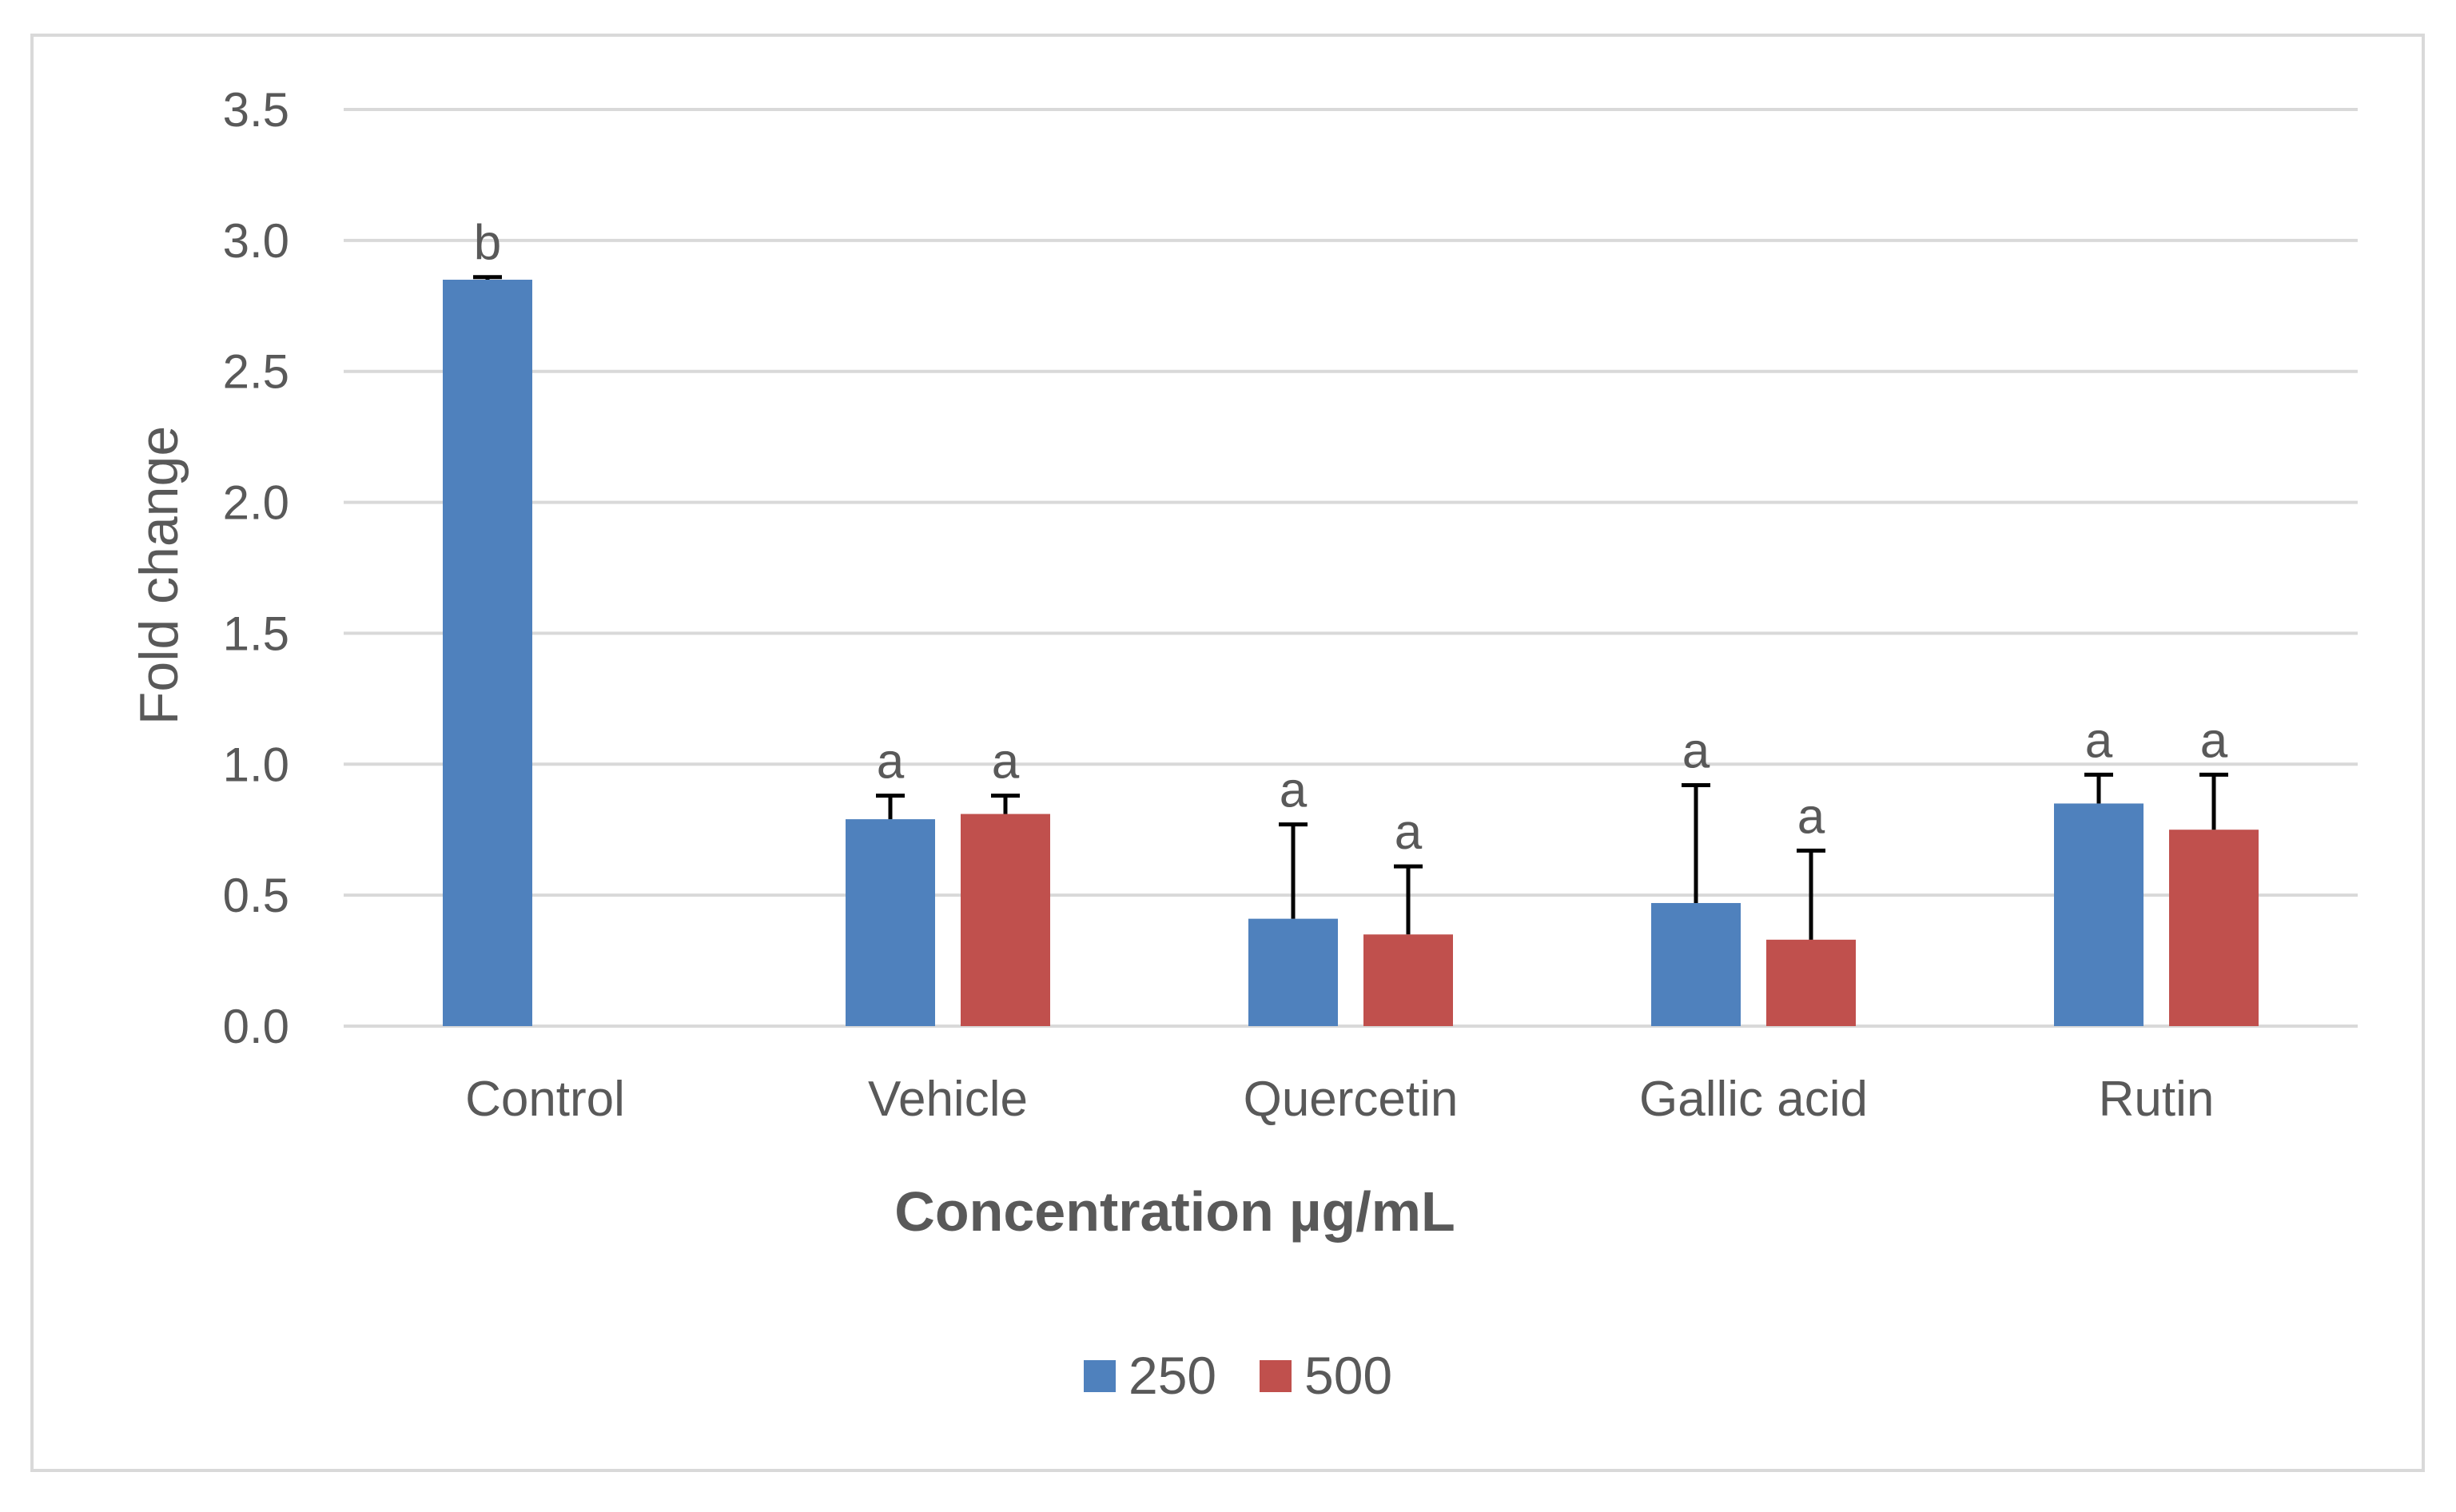 This screenshot has width=2456, height=1512. Describe the element at coordinates (1753, 1099) in the screenshot. I see `x-category-label: Gallic acid` at that location.